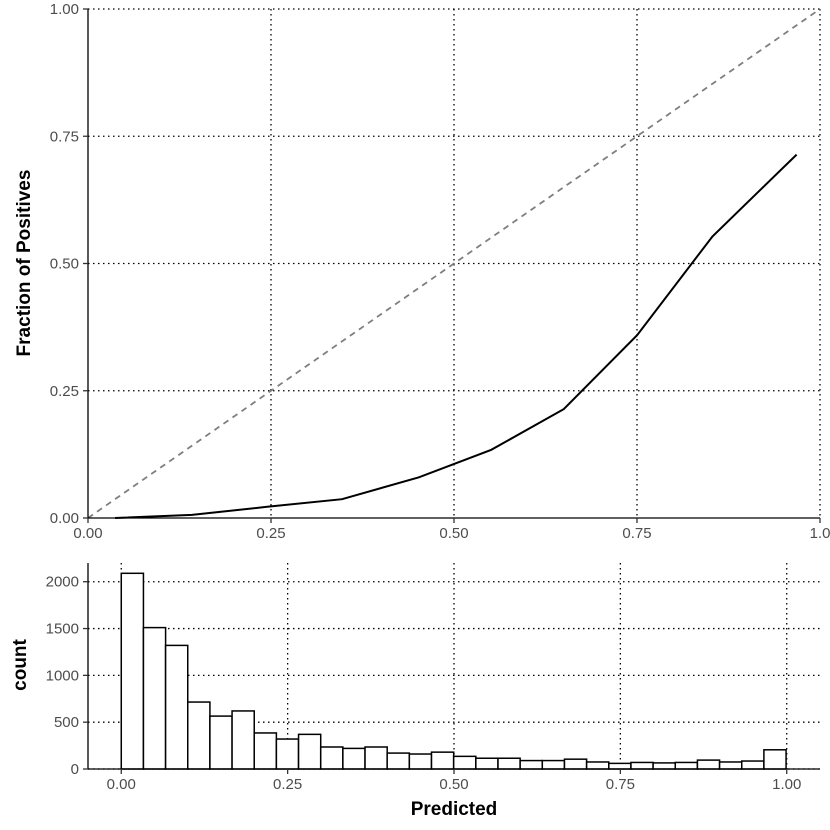 The width and height of the screenshot is (830, 830). What do you see at coordinates (453, 784) in the screenshot?
I see `histogram-x-tick-label: 0.50` at bounding box center [453, 784].